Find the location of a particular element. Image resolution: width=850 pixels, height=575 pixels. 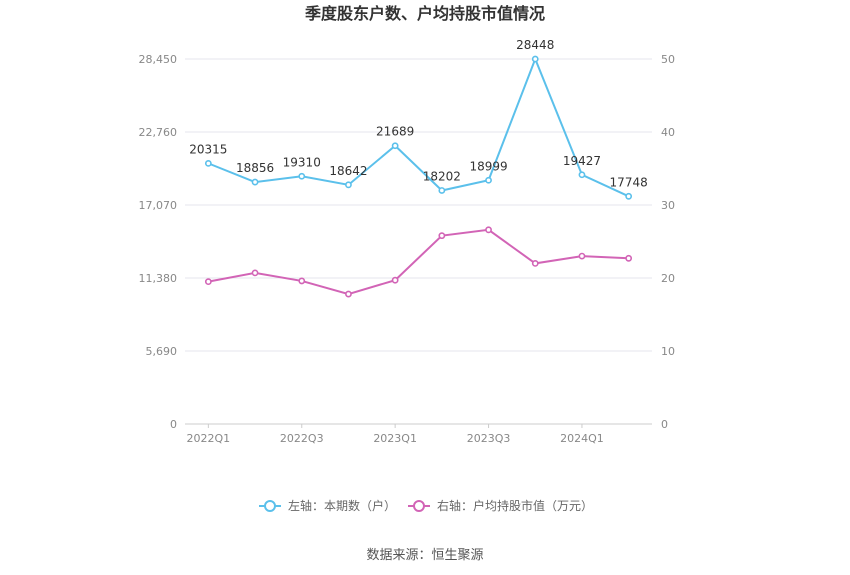

legend: 左轴：本期数（户） 右轴：户均持股市值（万元） is located at coordinates (426, 505).